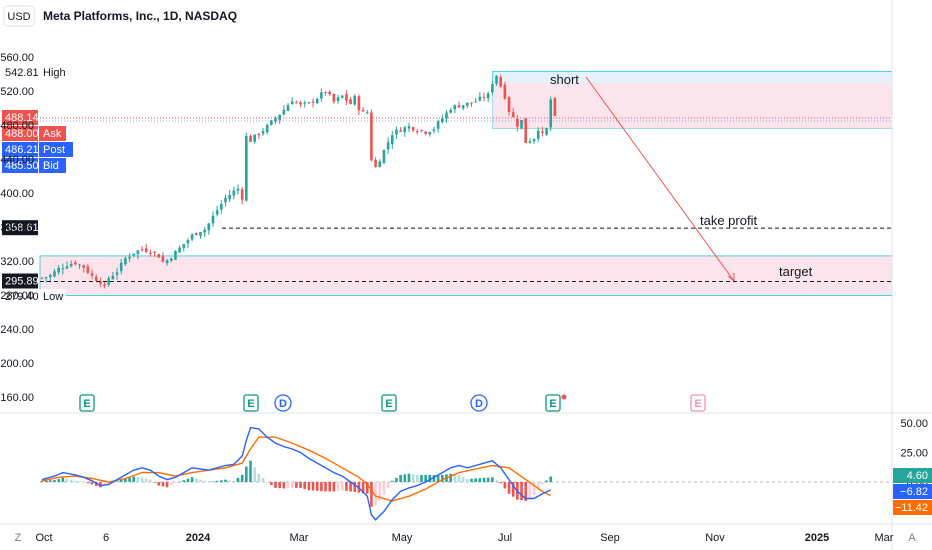  Describe the element at coordinates (917, 476) in the screenshot. I see `macd-value-tag: 4.60` at that location.